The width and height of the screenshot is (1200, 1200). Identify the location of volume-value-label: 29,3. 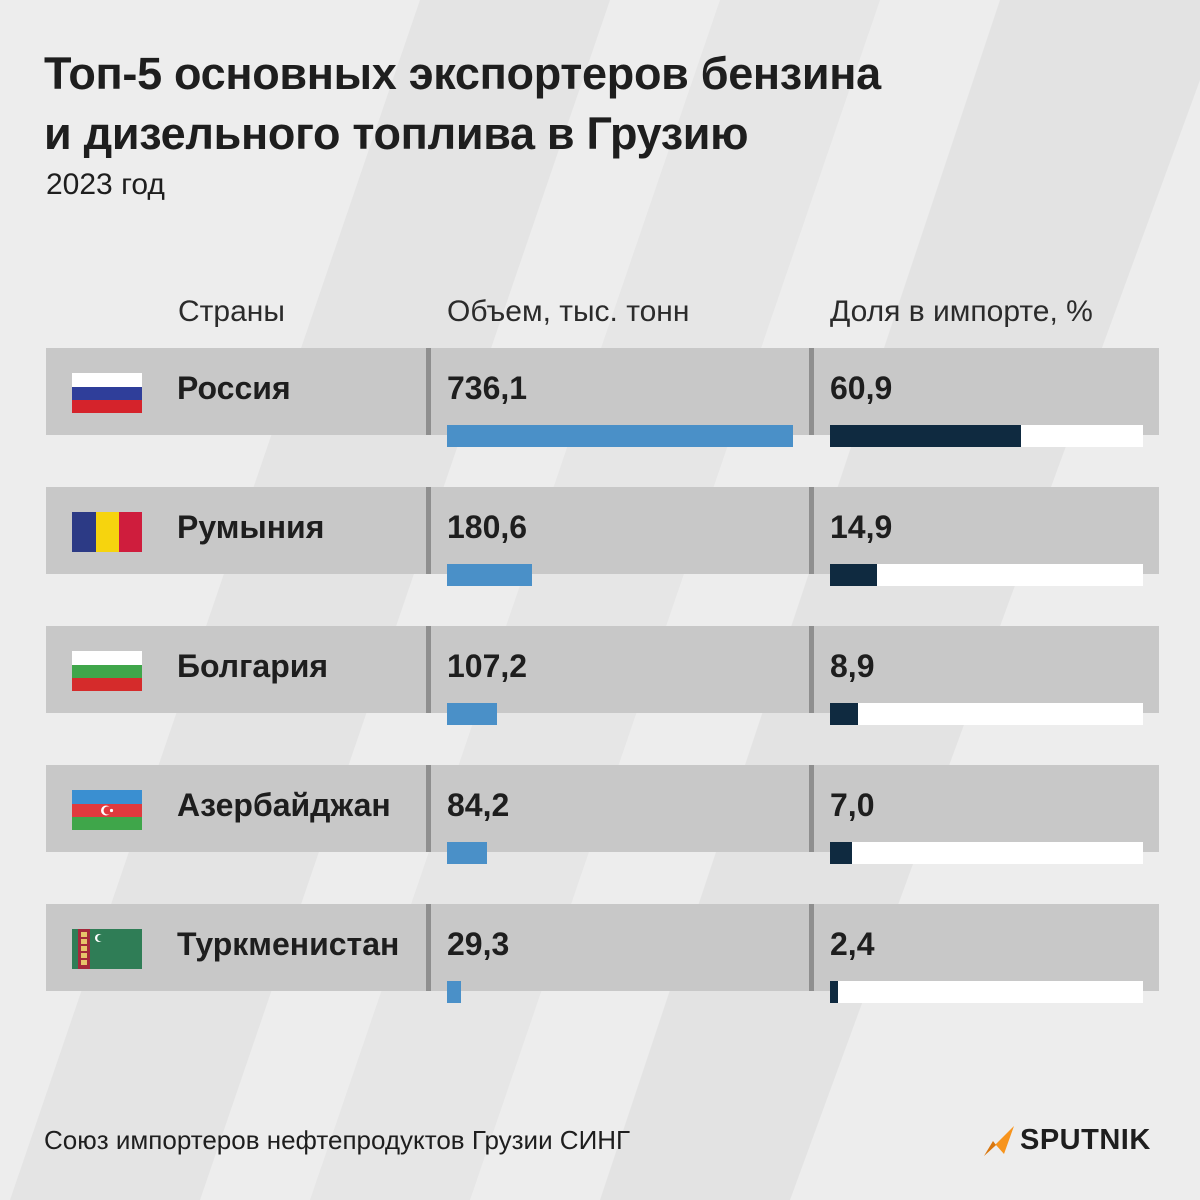
(478, 944).